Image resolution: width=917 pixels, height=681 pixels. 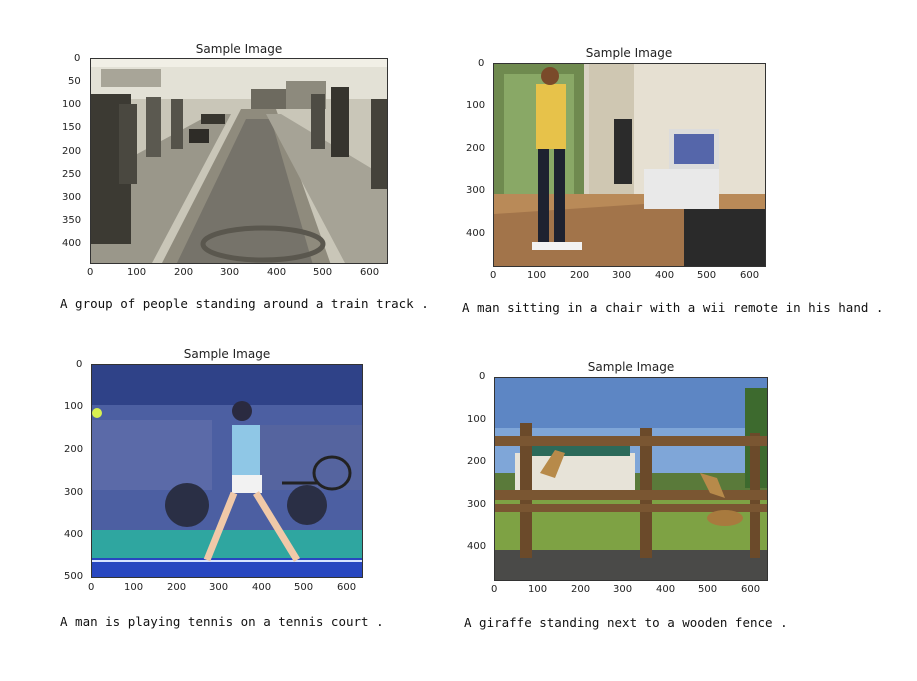 I want to click on y-tick-label: 500, so click(x=74, y=576).